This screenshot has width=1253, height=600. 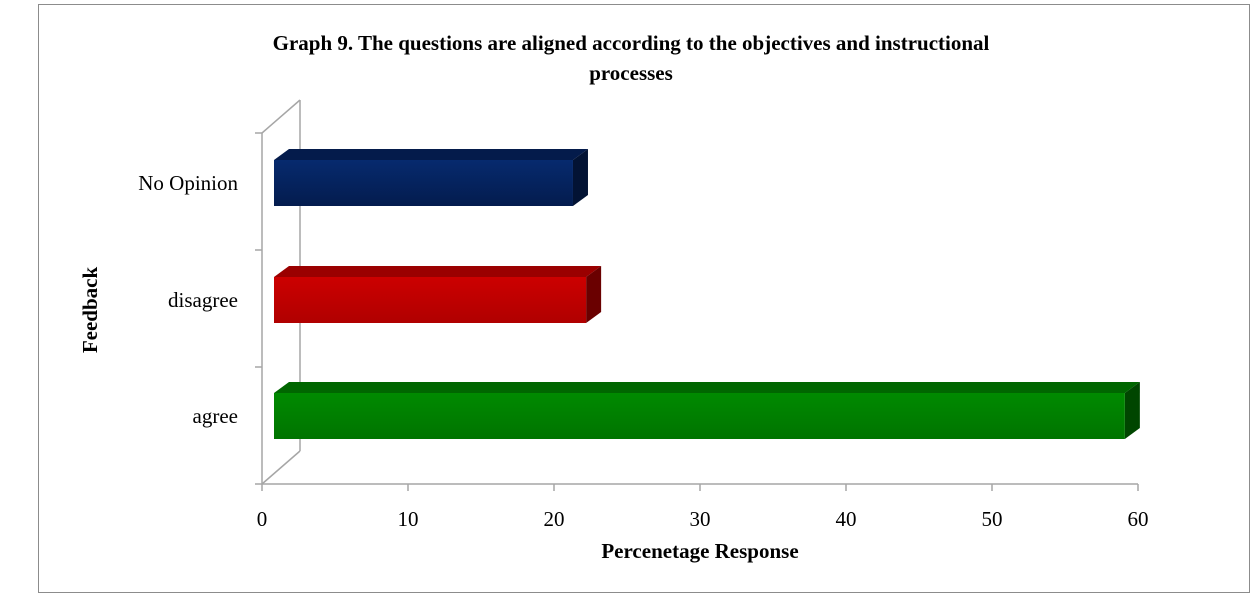 What do you see at coordinates (699, 551) in the screenshot?
I see `x-axis-title: Percenetage Response` at bounding box center [699, 551].